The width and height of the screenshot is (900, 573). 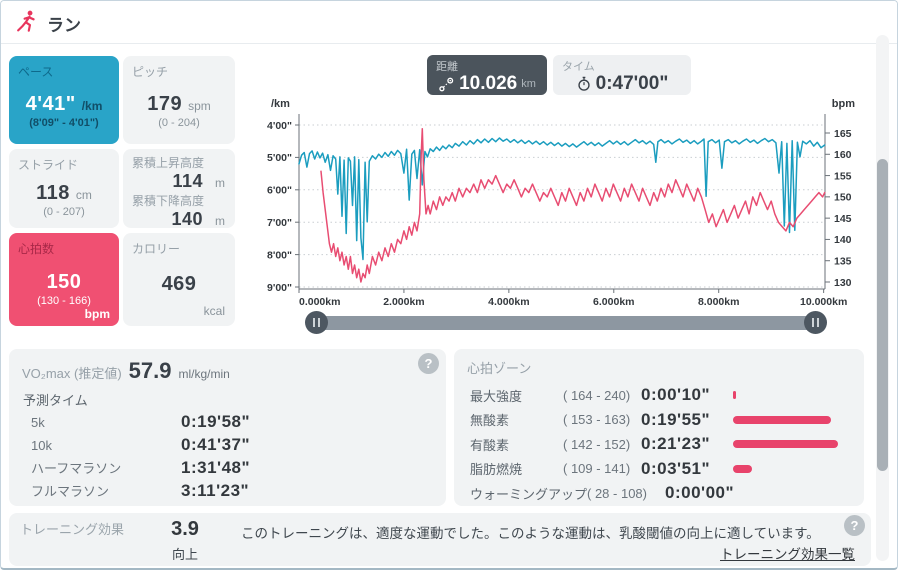 I want to click on pace-label: ペース, so click(x=36, y=72).